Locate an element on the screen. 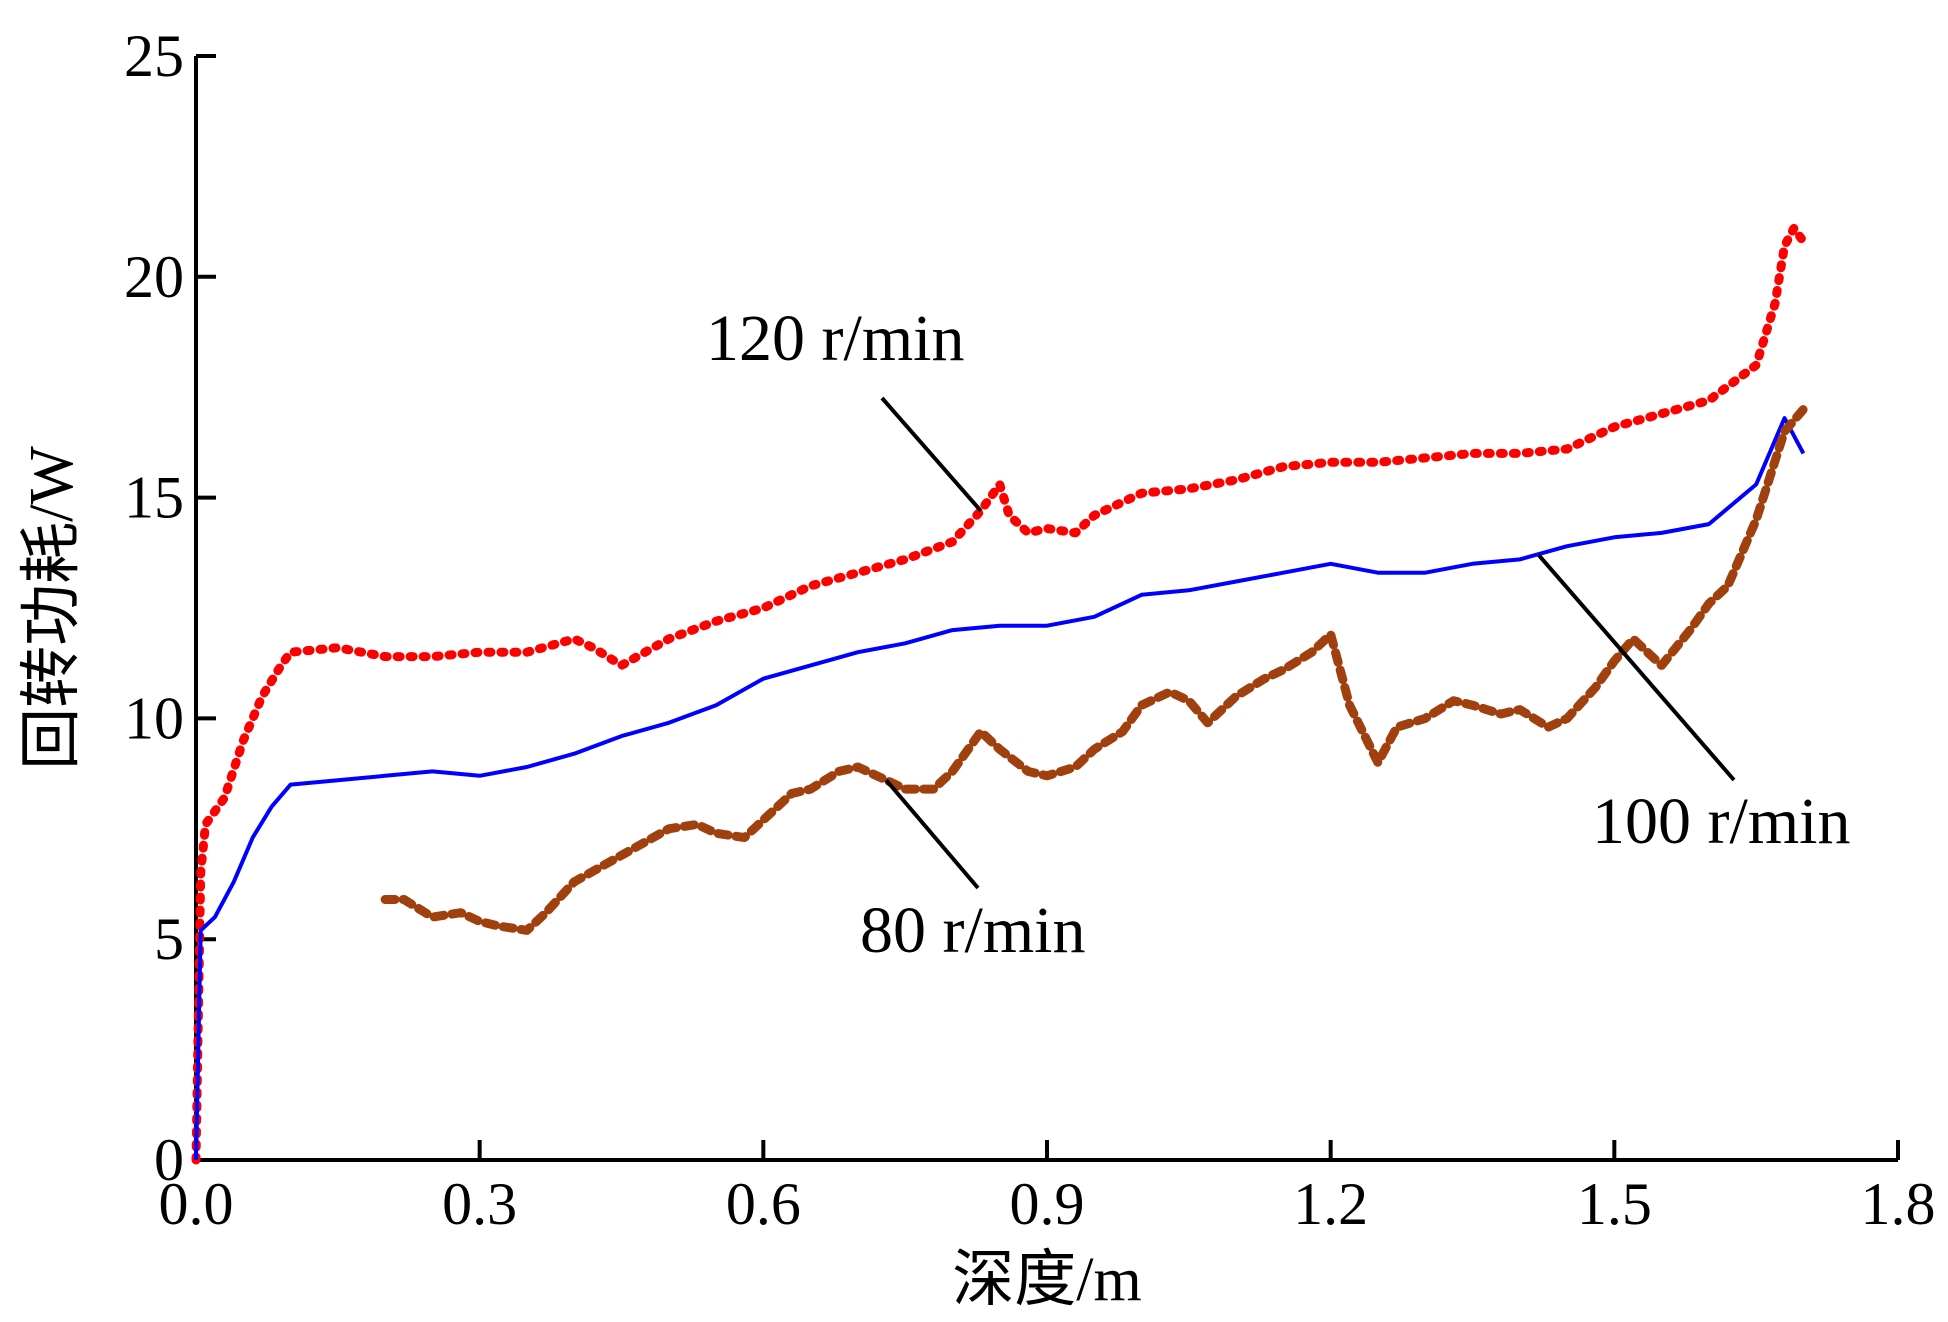 This screenshot has height=1322, width=1948. y-axis-ticks: 0 5 10 15 20 25 is located at coordinates (170, 608).